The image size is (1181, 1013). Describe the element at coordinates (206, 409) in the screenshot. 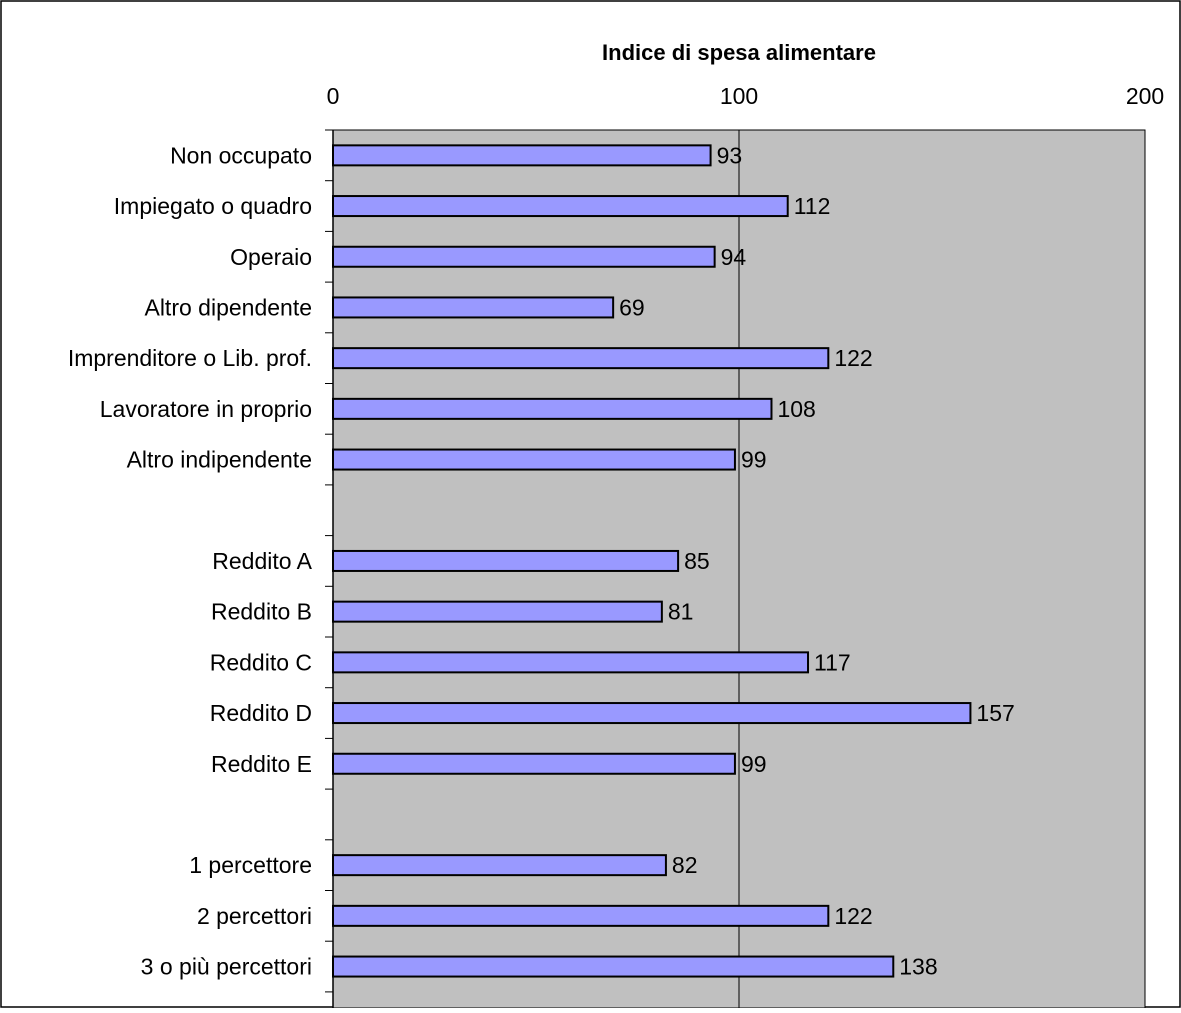

I see `category-label: Lavoratore in proprio` at that location.